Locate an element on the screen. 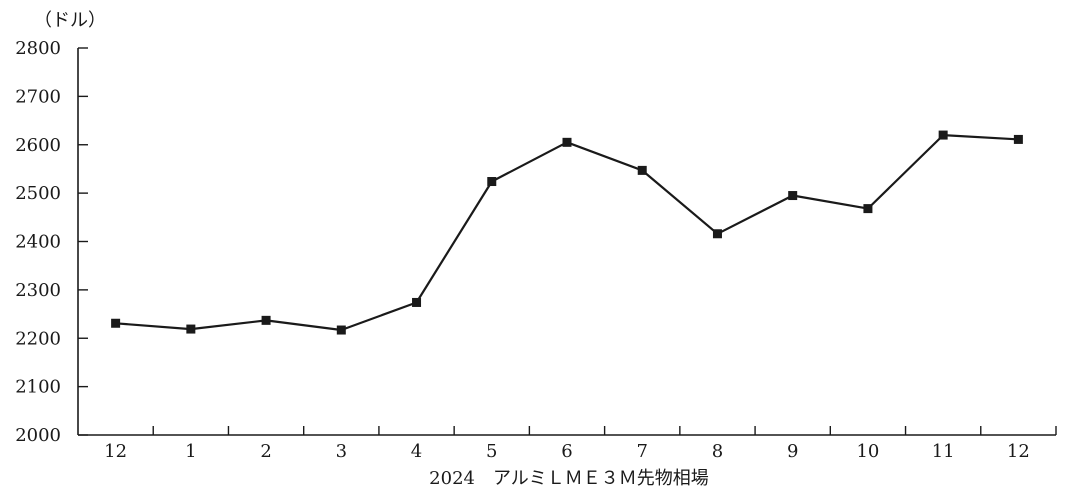 Image resolution: width=1071 pixels, height=494 pixels. x-tick-label: 6 is located at coordinates (566, 451).